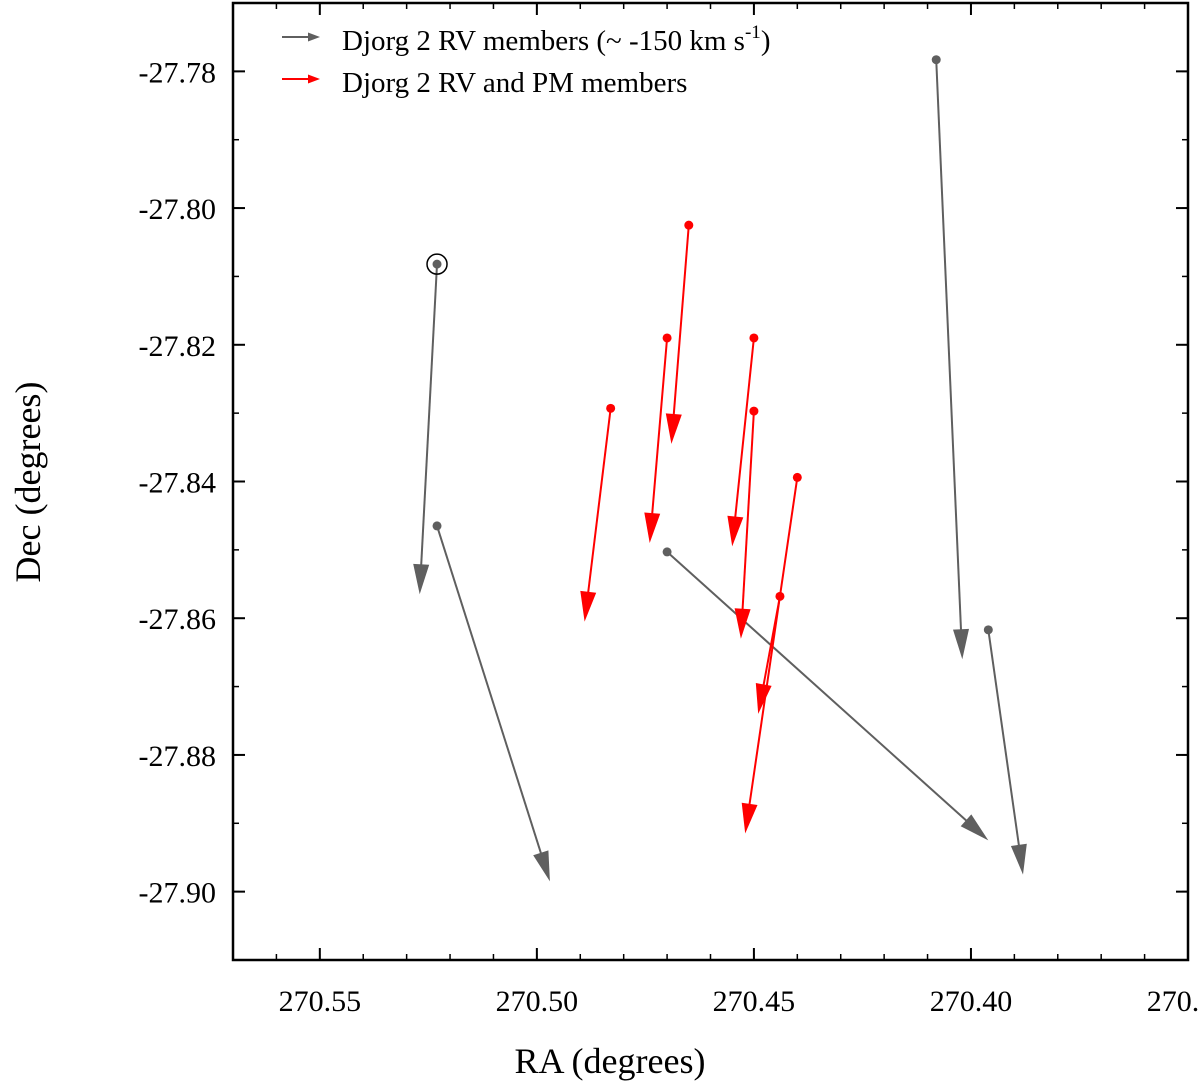  Describe the element at coordinates (178, 893) in the screenshot. I see `y-tick-label: -27.90` at that location.